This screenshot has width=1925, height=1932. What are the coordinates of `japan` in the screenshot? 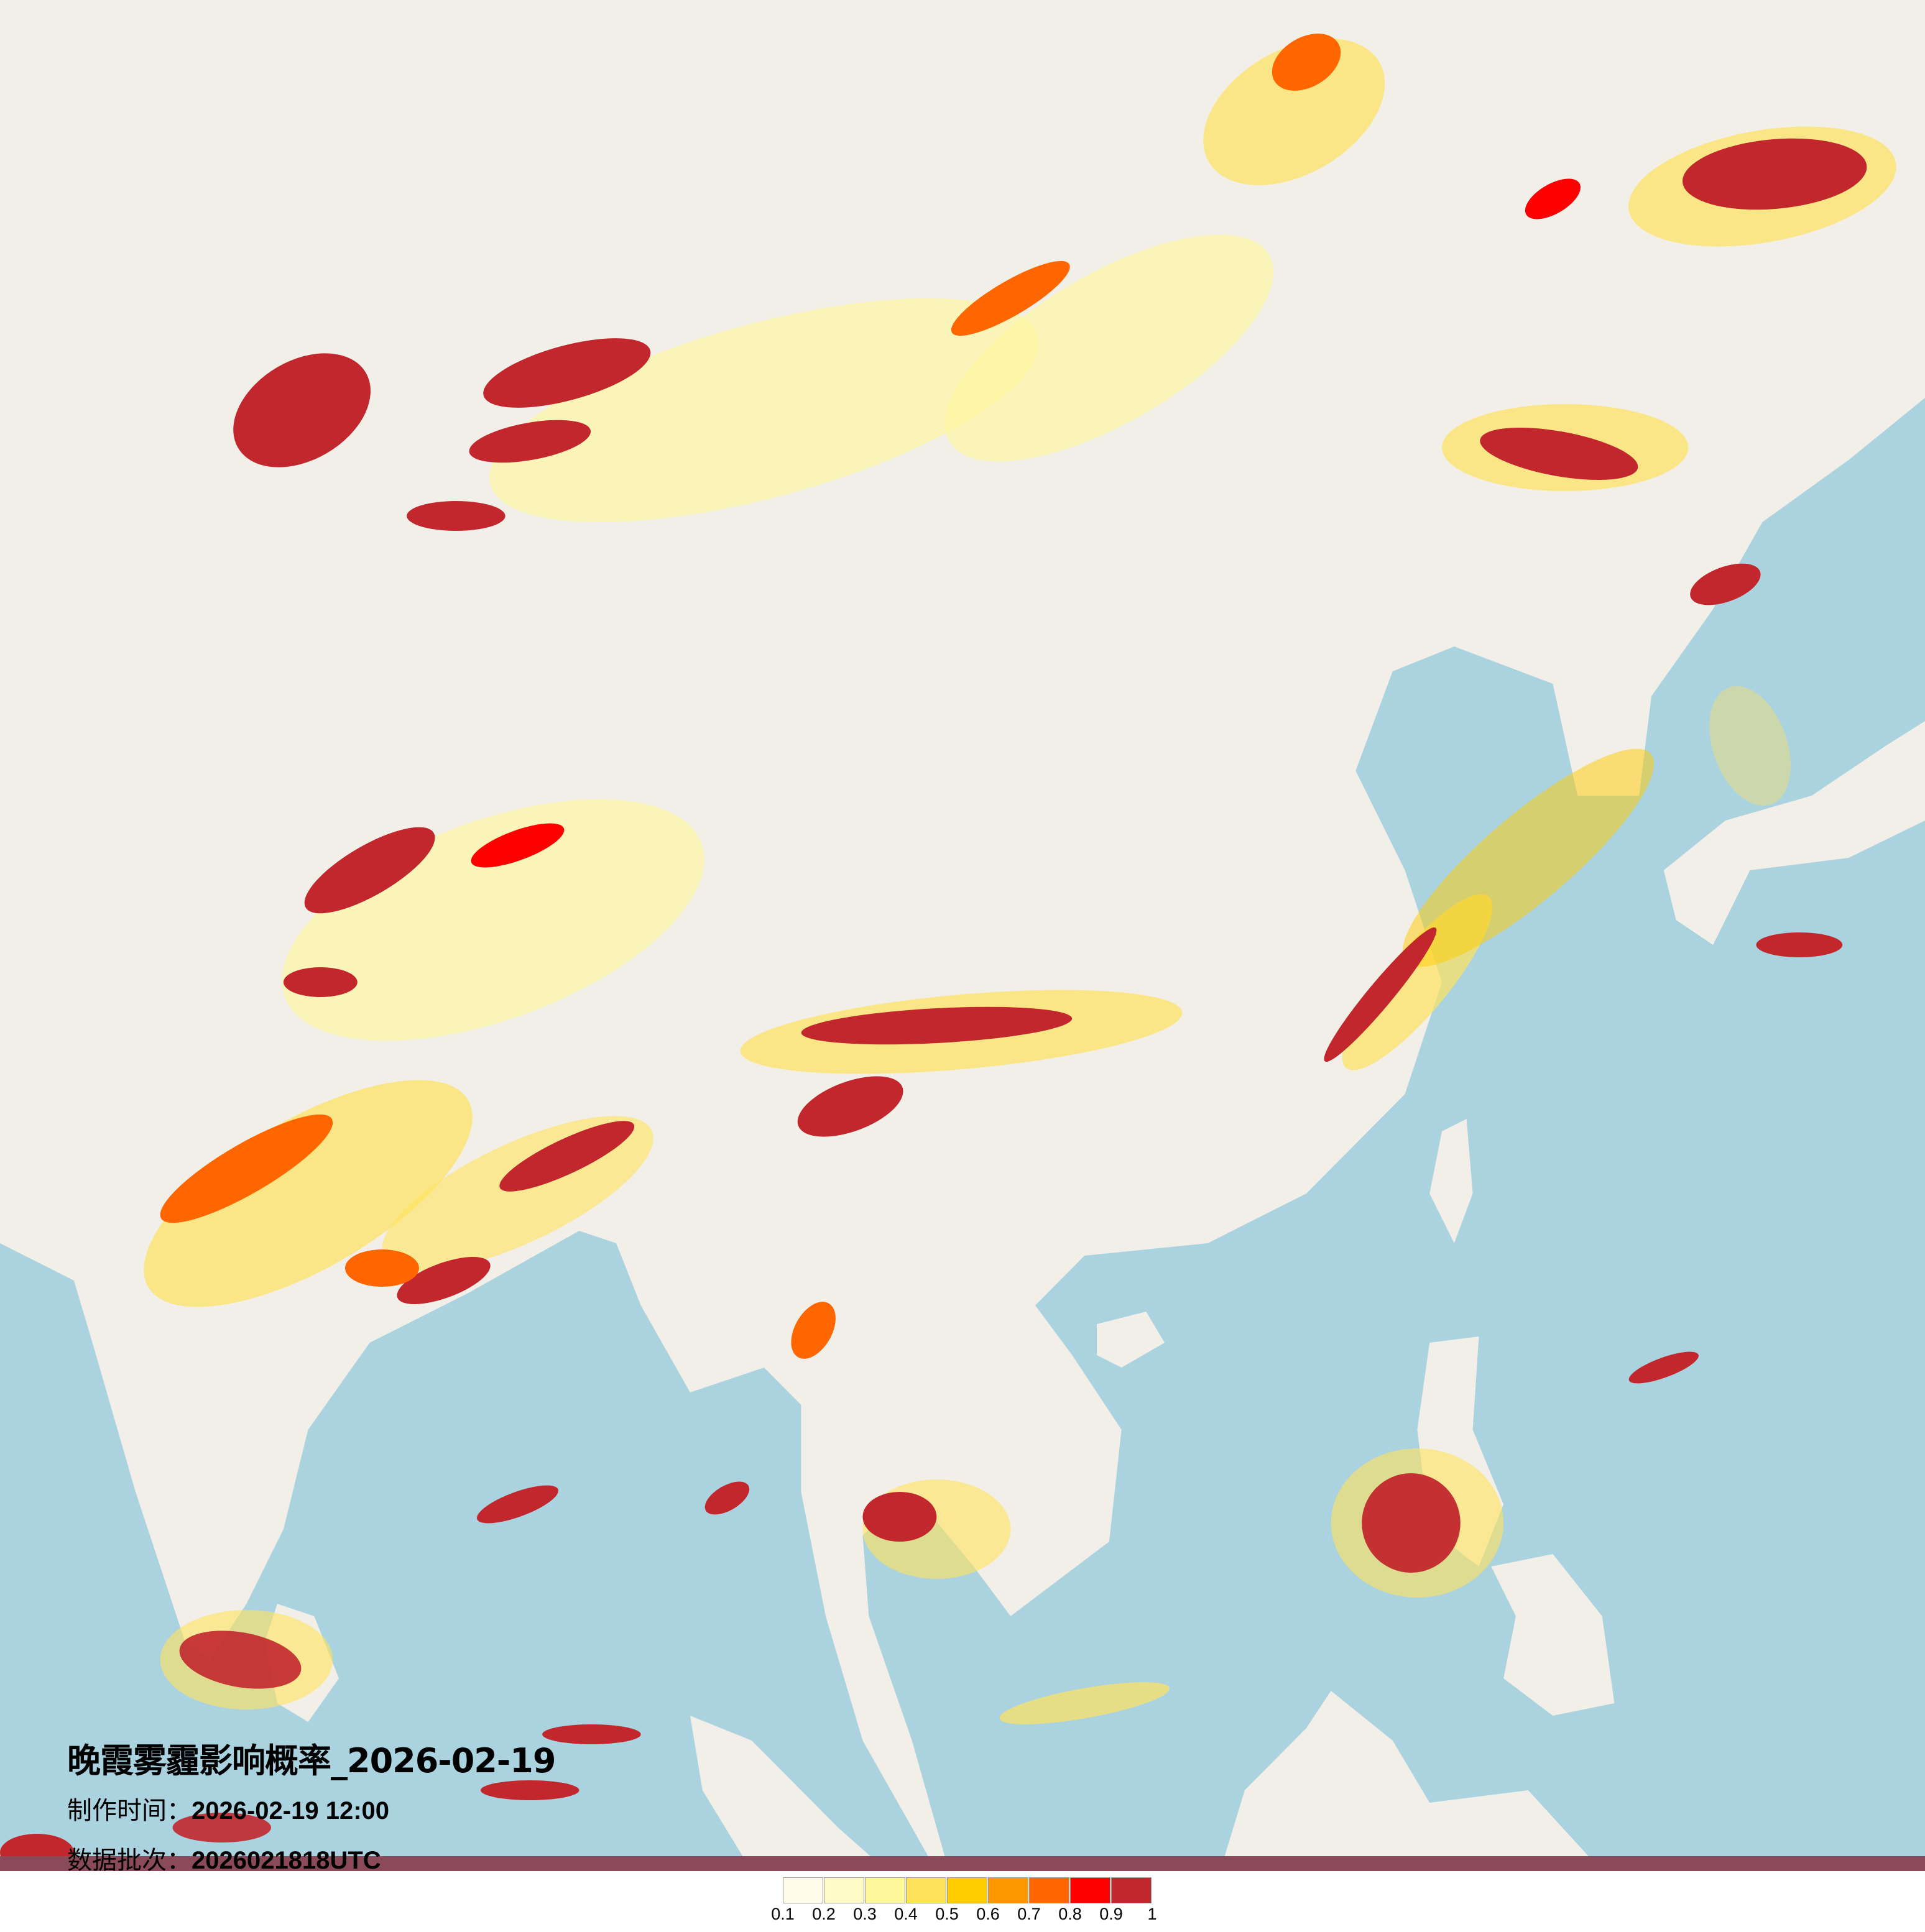 It's located at (1794, 833).